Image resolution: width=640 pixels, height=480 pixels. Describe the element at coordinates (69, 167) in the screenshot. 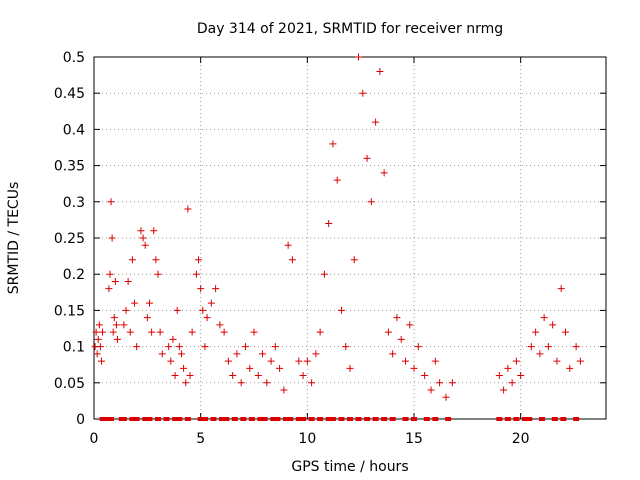

I see `y-tick-label: 0.35` at that location.